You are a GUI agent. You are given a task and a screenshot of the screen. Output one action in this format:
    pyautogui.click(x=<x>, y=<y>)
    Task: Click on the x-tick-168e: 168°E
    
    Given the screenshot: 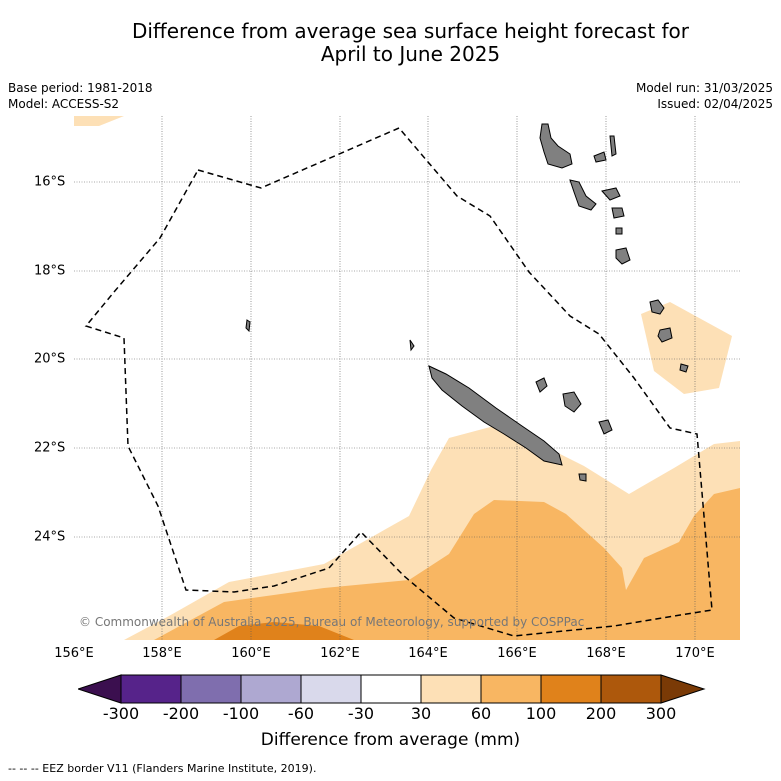 What is the action you would take?
    pyautogui.click(x=606, y=653)
    